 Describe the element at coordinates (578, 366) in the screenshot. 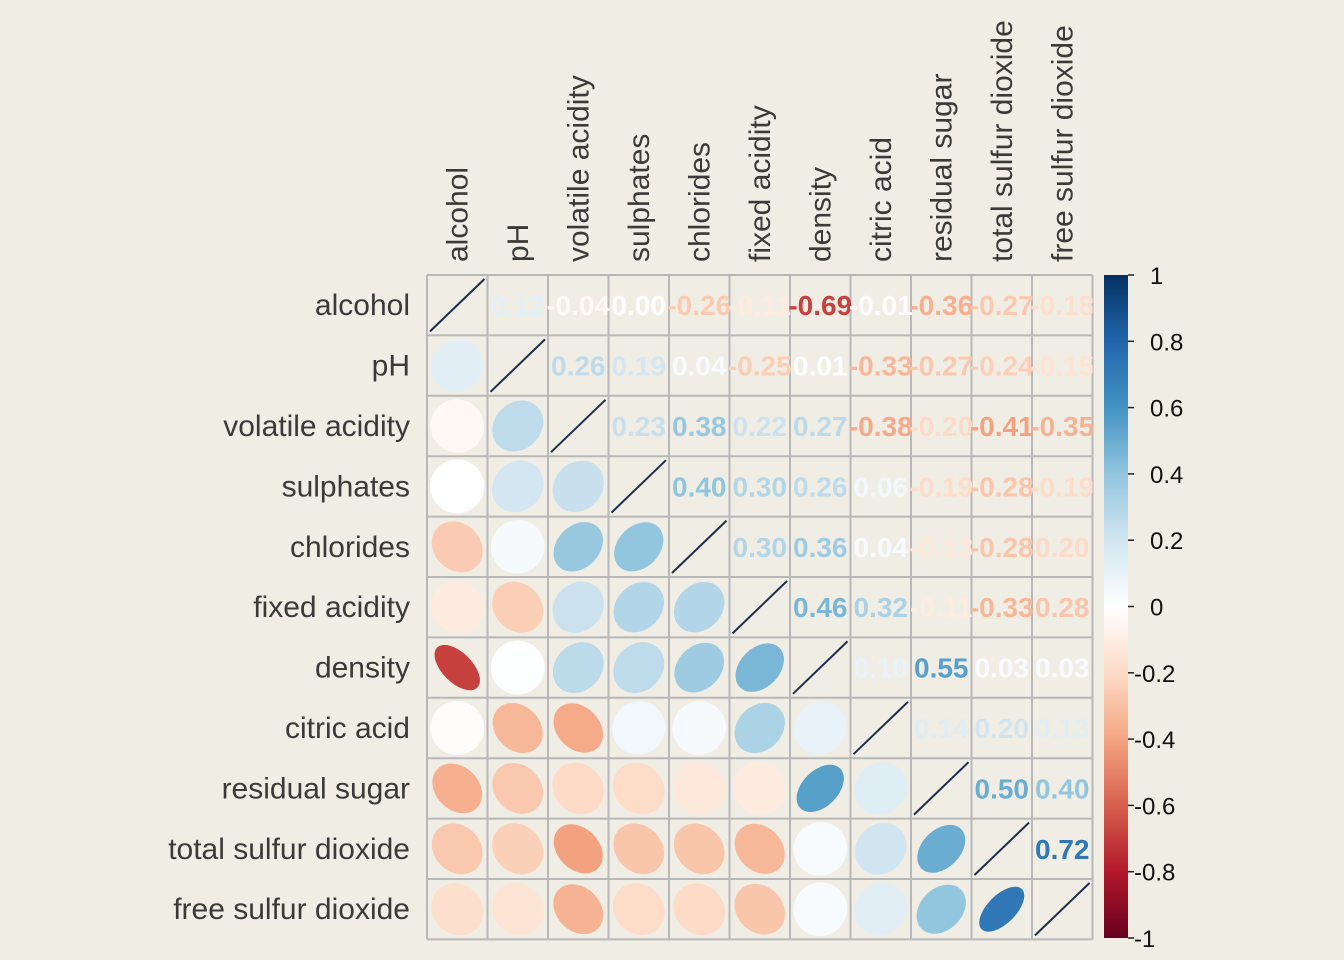

I see `coefficient-ph-volatile-acidity: 0.26` at that location.